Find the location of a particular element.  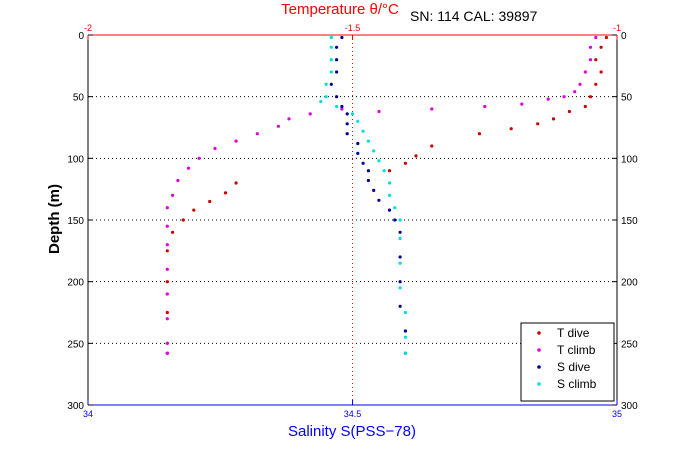

top-axis-title: Temperature θ/°C is located at coordinates (340, 9).